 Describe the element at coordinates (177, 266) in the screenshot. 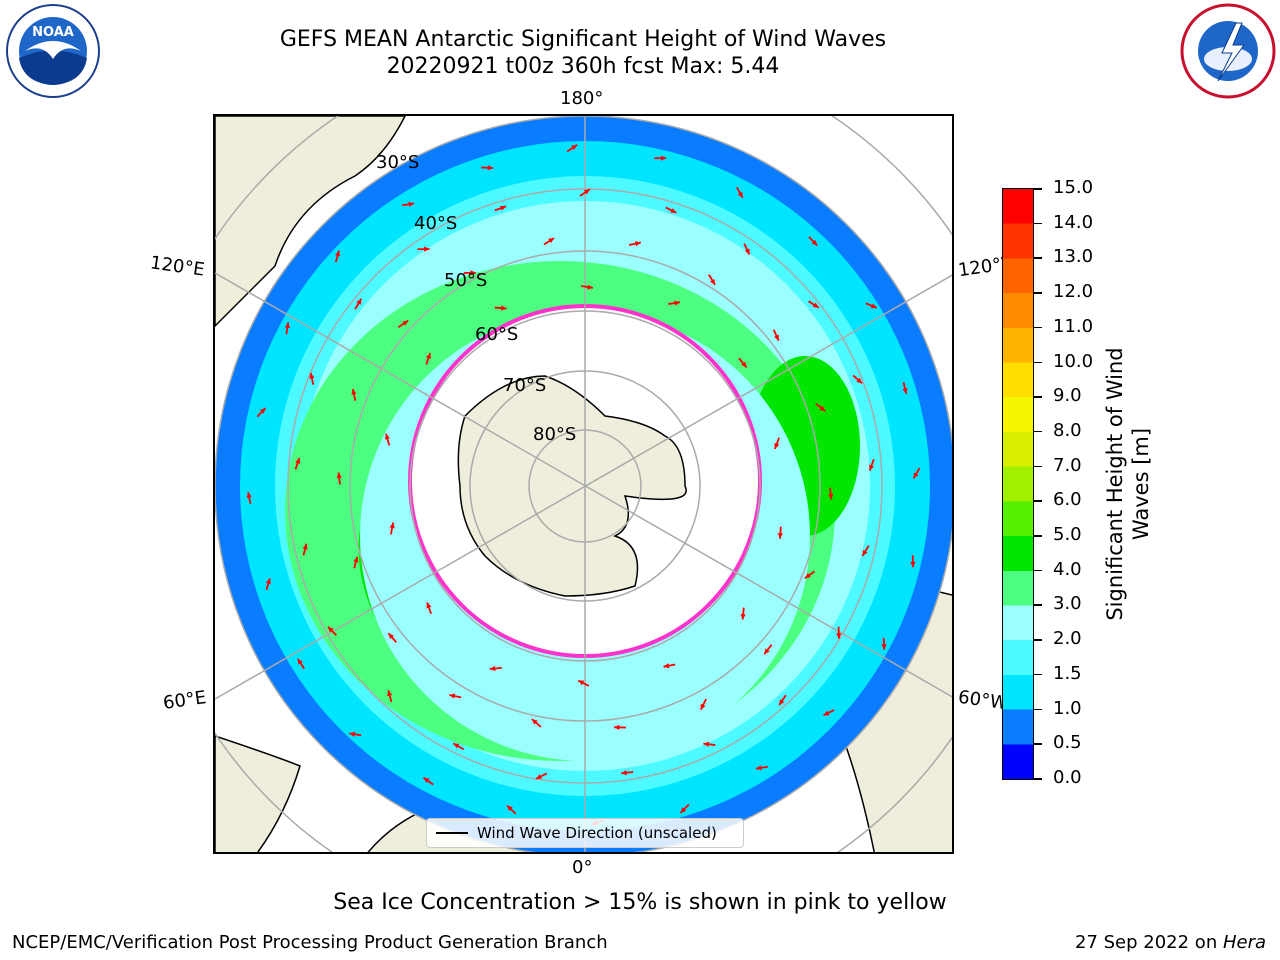

I see `lon-label-120e: 120°E` at that location.